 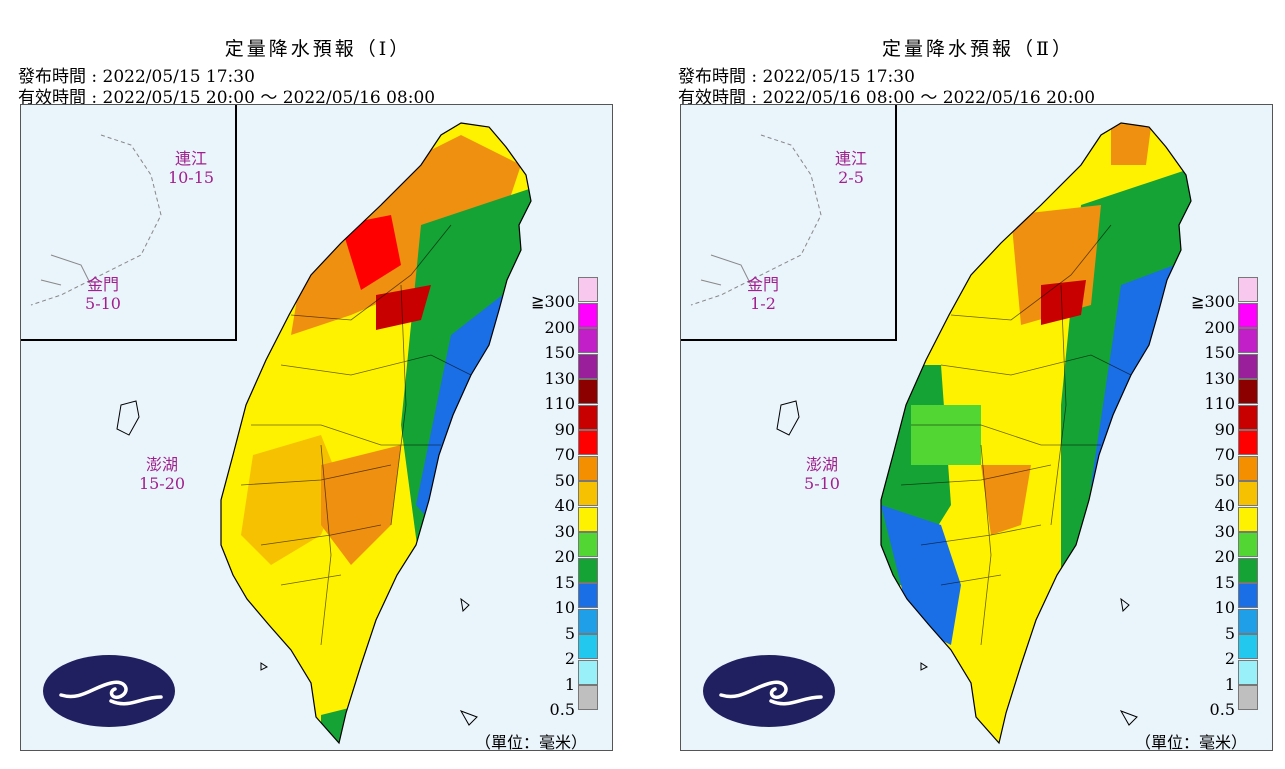 What do you see at coordinates (978, 49) in the screenshot?
I see `panel-title: 定量降水預報（Ⅱ）` at bounding box center [978, 49].